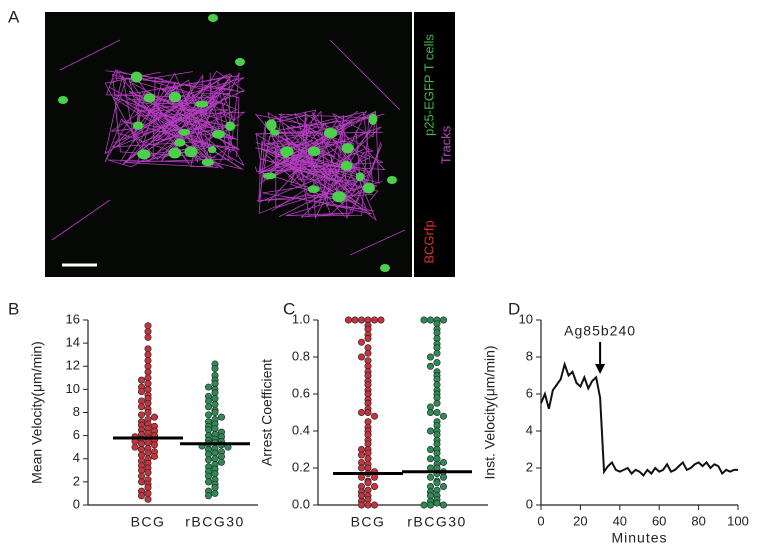 The width and height of the screenshot is (762, 552). What do you see at coordinates (540, 520) in the screenshot?
I see `x-tick-label: 0` at bounding box center [540, 520].